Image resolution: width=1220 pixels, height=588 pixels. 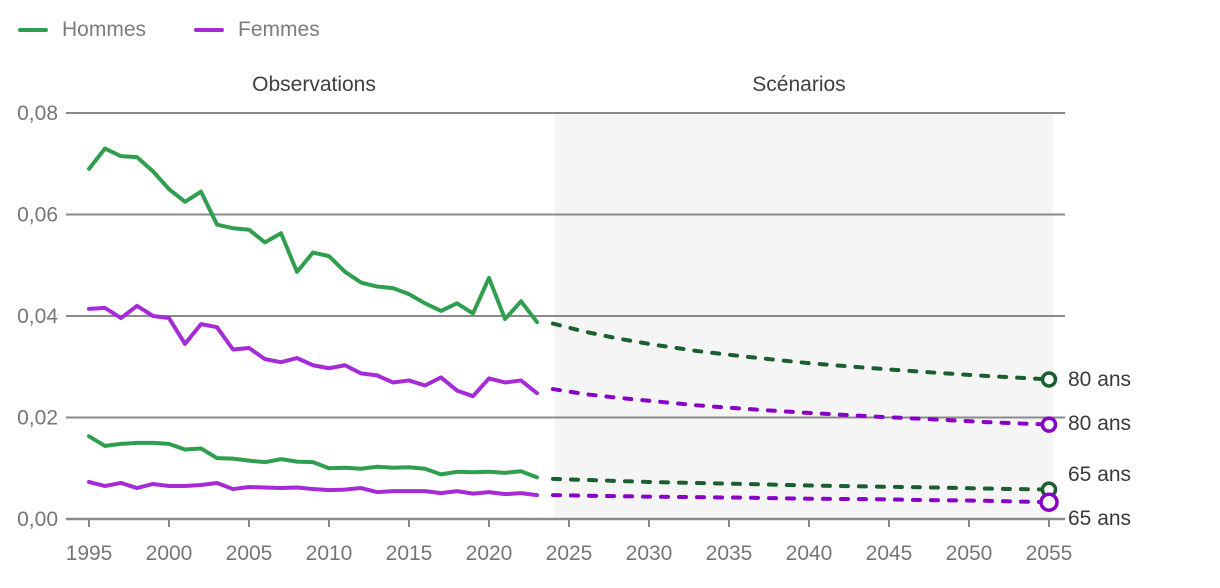 What do you see at coordinates (329, 553) in the screenshot?
I see `x-tick-label-2010: 2010` at bounding box center [329, 553].